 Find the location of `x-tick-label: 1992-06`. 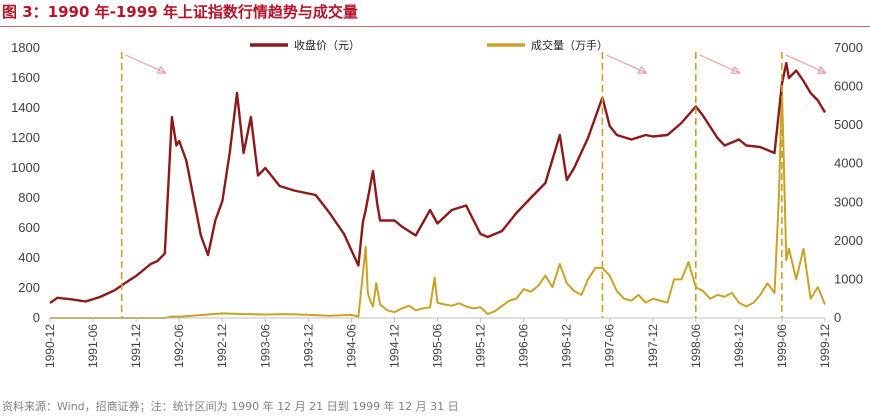

x-tick-label: 1992-06 is located at coordinates (179, 346).